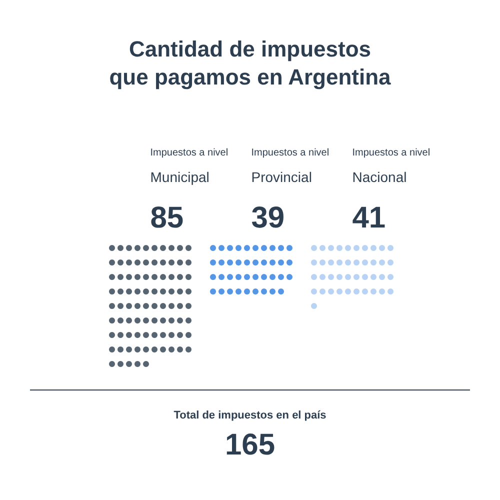 The height and width of the screenshot is (500, 500). I want to click on category-label: Impuestos a nivel Nacional, so click(391, 166).